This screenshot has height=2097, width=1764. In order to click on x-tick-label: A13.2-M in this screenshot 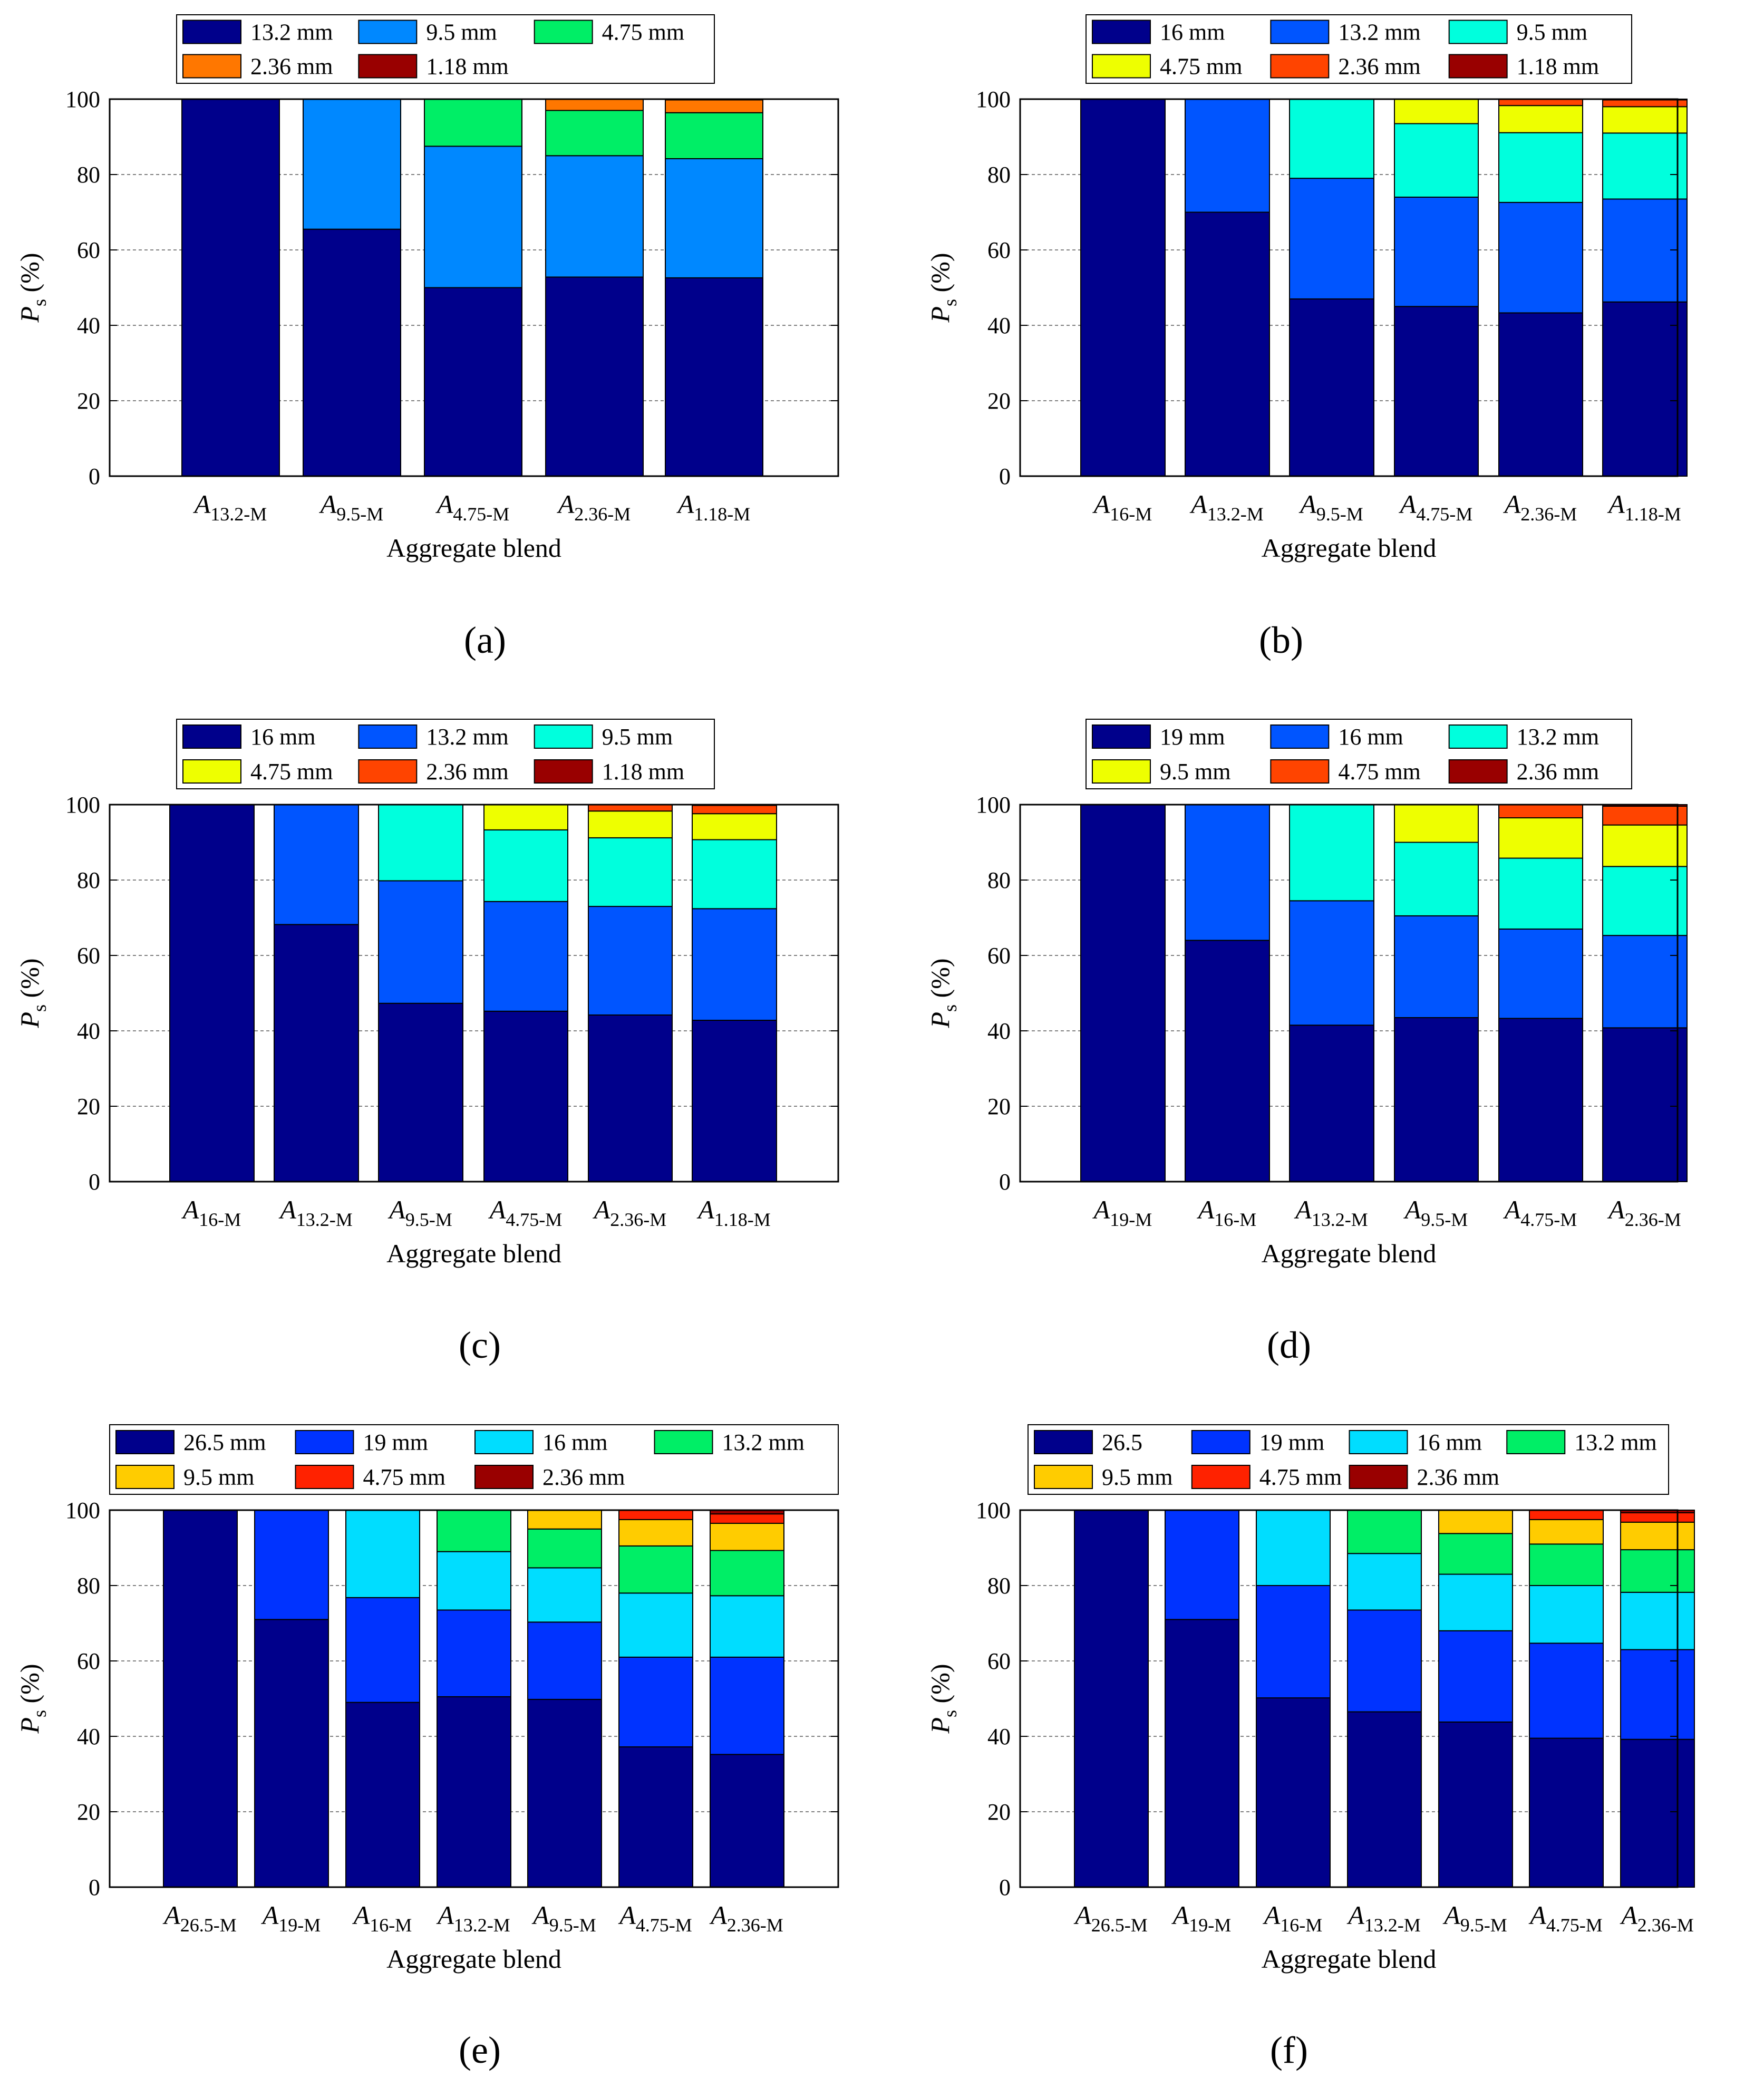, I will do `click(1226, 507)`.